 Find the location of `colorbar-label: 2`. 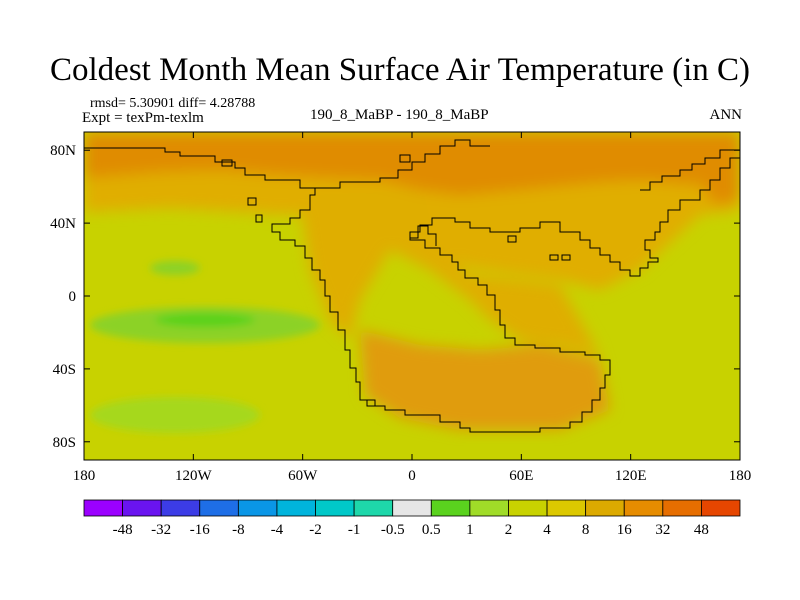

colorbar-label: 2 is located at coordinates (509, 530).